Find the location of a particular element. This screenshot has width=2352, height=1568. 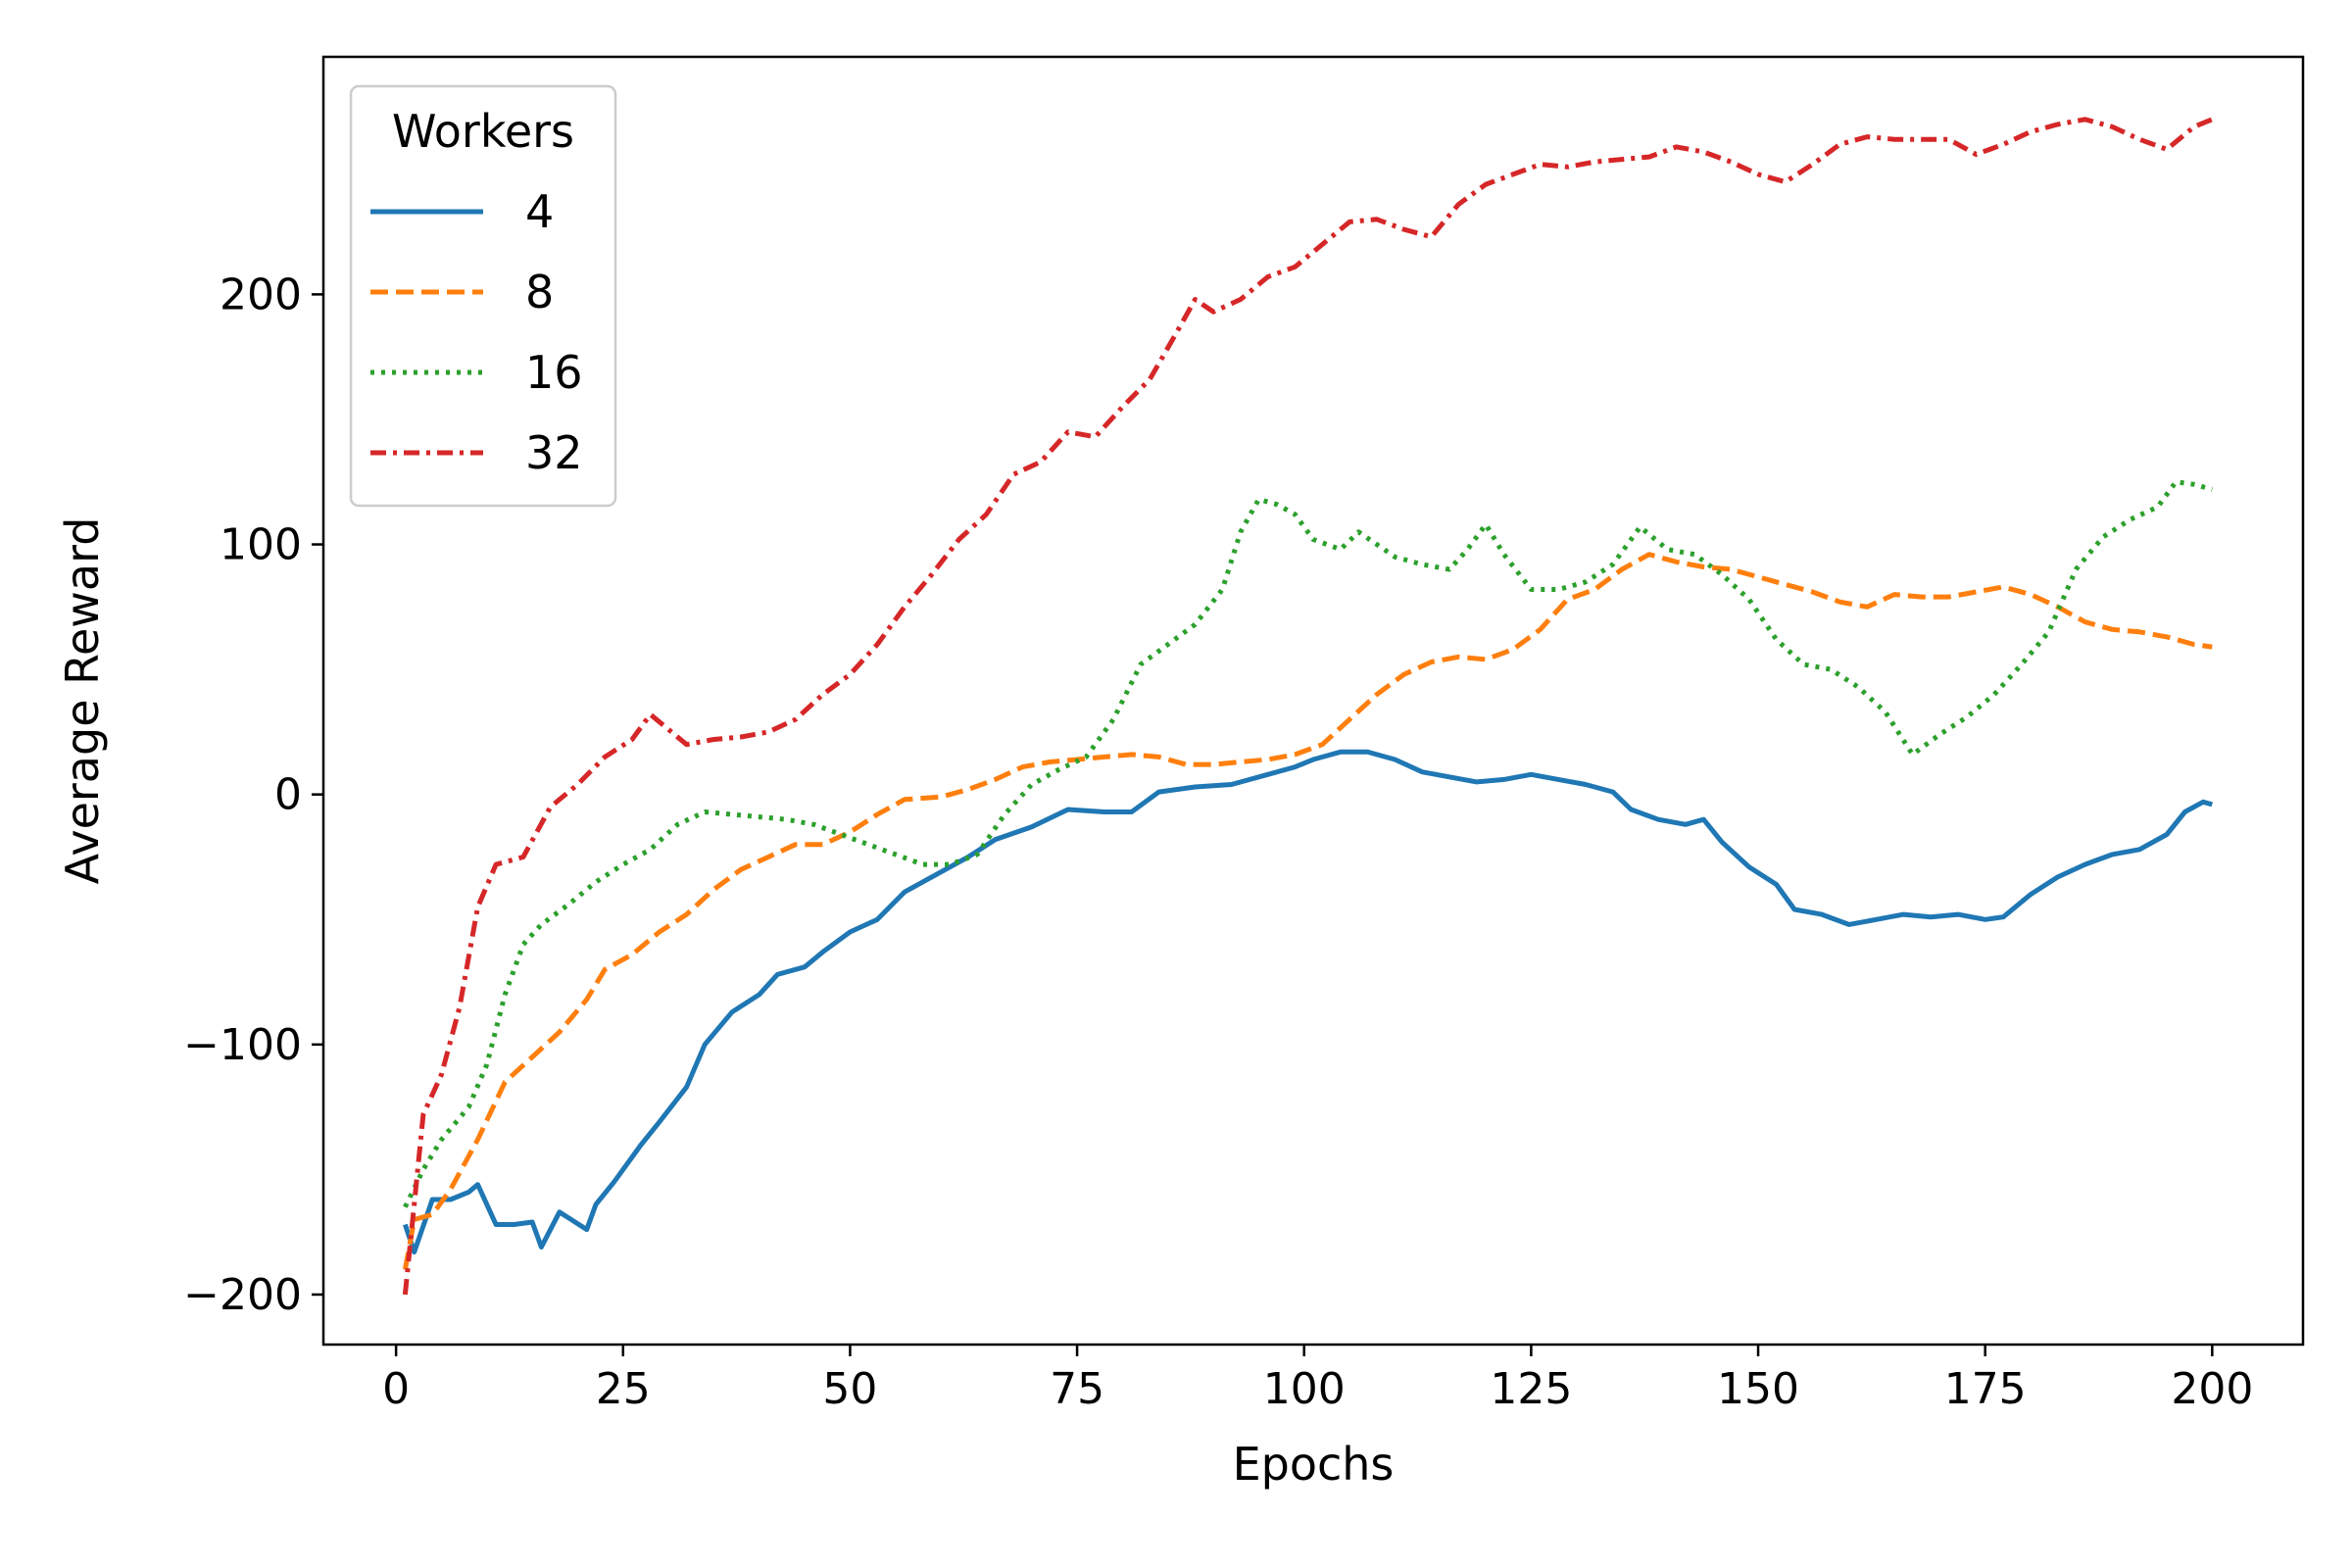

x-axis-label: Epochs is located at coordinates (1314, 1464).